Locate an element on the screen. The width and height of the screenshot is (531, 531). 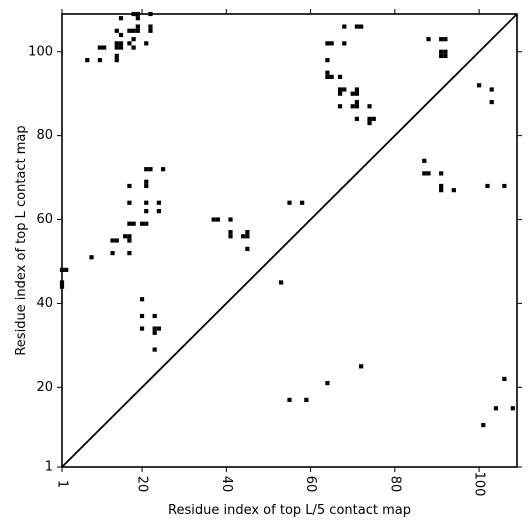
y-tick-label: 20 is located at coordinates (44, 387).